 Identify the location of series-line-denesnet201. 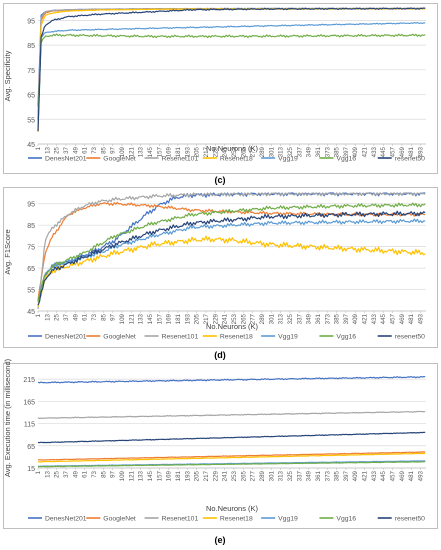
(231, 380).